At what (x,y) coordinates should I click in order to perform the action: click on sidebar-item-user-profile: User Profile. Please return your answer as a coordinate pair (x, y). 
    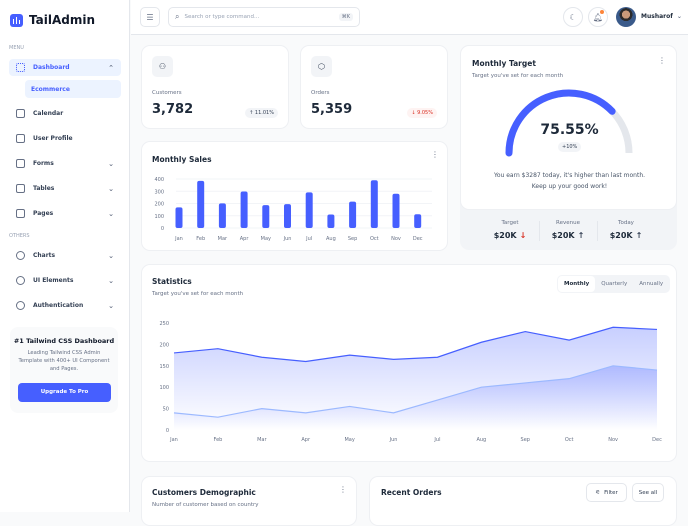
    Looking at the image, I should click on (65, 138).